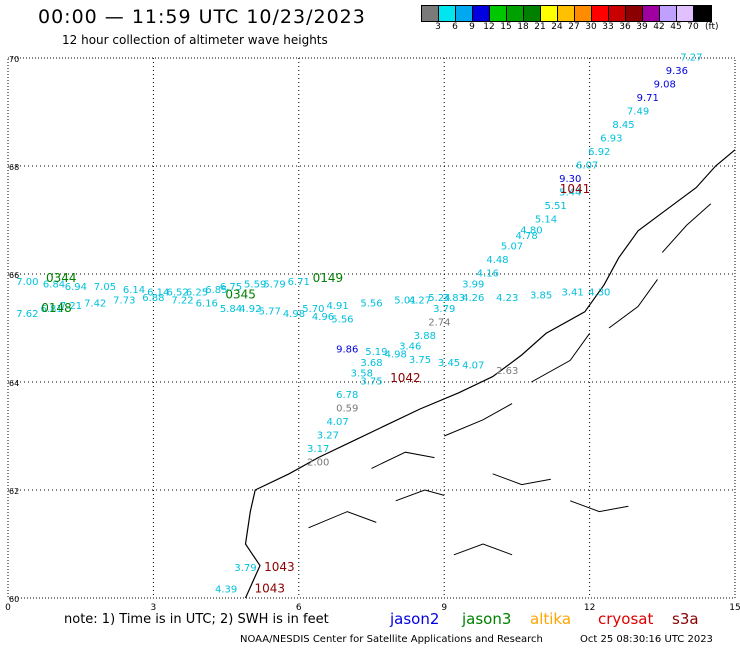 The height and width of the screenshot is (650, 740). What do you see at coordinates (420, 301) in the screenshot?
I see `wave-height-point: 4.27` at bounding box center [420, 301].